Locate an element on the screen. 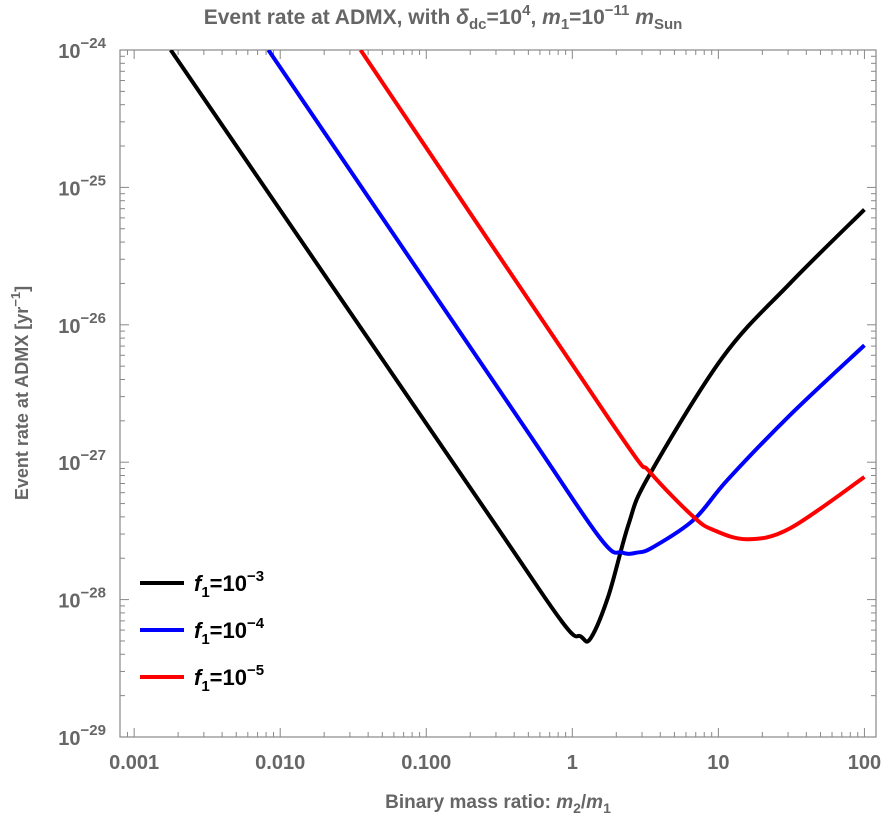 The height and width of the screenshot is (817, 889). x-axis-label: Binary mass ratio: m2/m1 is located at coordinates (498, 804).